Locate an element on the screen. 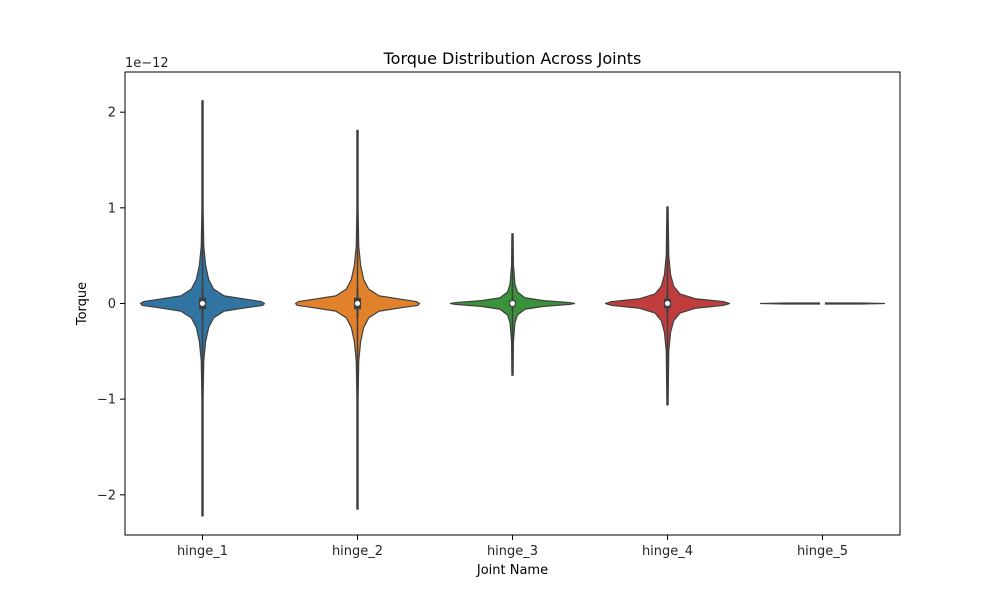  x-tick-label: hinge_3 is located at coordinates (512, 551).